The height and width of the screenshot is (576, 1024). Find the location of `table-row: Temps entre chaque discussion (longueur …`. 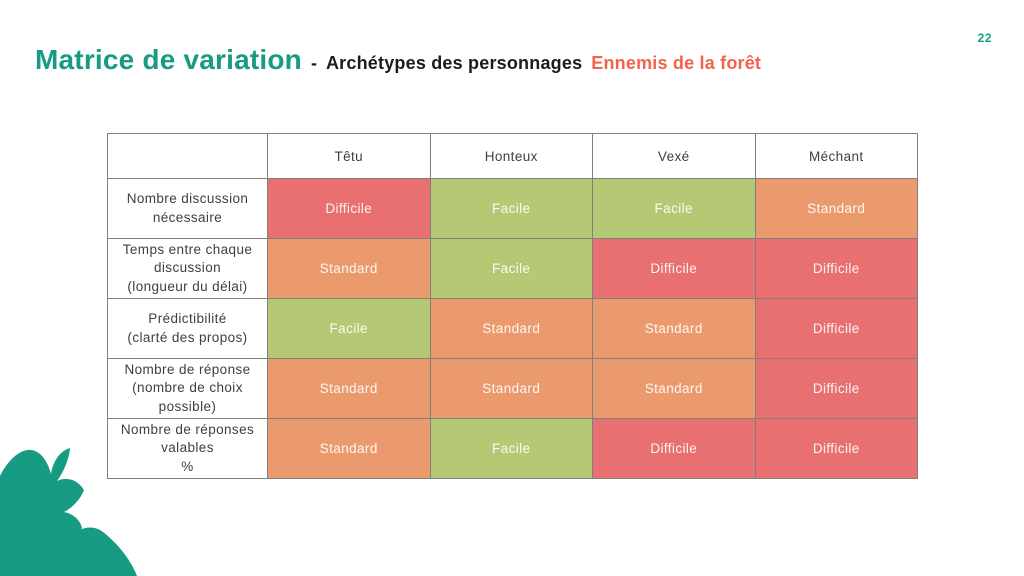

table-row: Temps entre chaque discussion (longueur … is located at coordinates (512, 268).